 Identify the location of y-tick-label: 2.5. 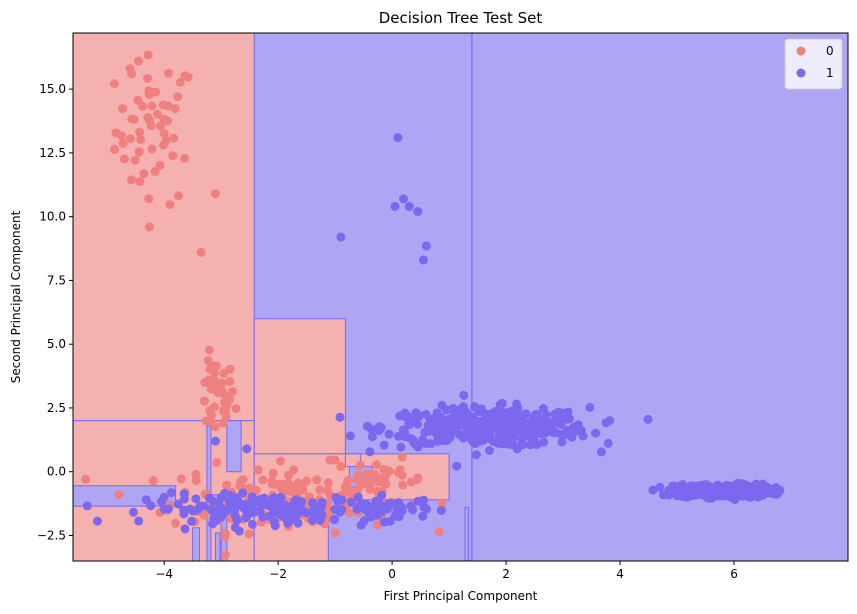
(56, 408).